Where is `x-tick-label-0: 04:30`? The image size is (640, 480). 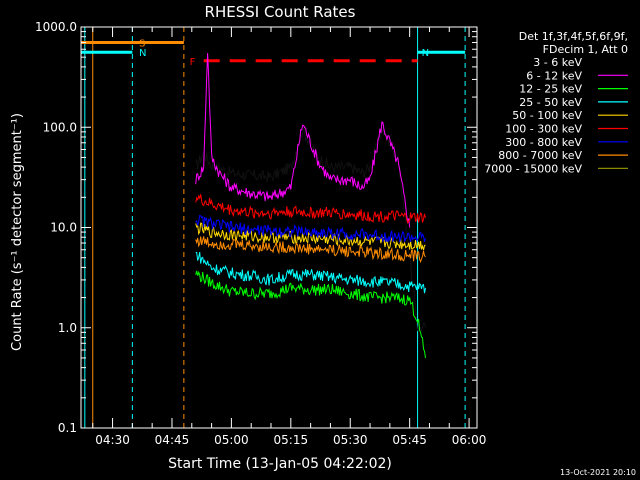
x-tick-label-0: 04:30 is located at coordinates (112, 440).